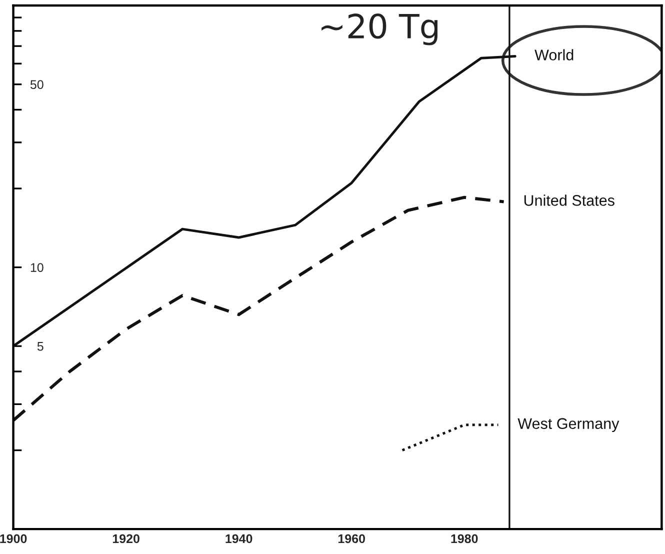  I want to click on y-tick-label: 50, so click(37, 84).